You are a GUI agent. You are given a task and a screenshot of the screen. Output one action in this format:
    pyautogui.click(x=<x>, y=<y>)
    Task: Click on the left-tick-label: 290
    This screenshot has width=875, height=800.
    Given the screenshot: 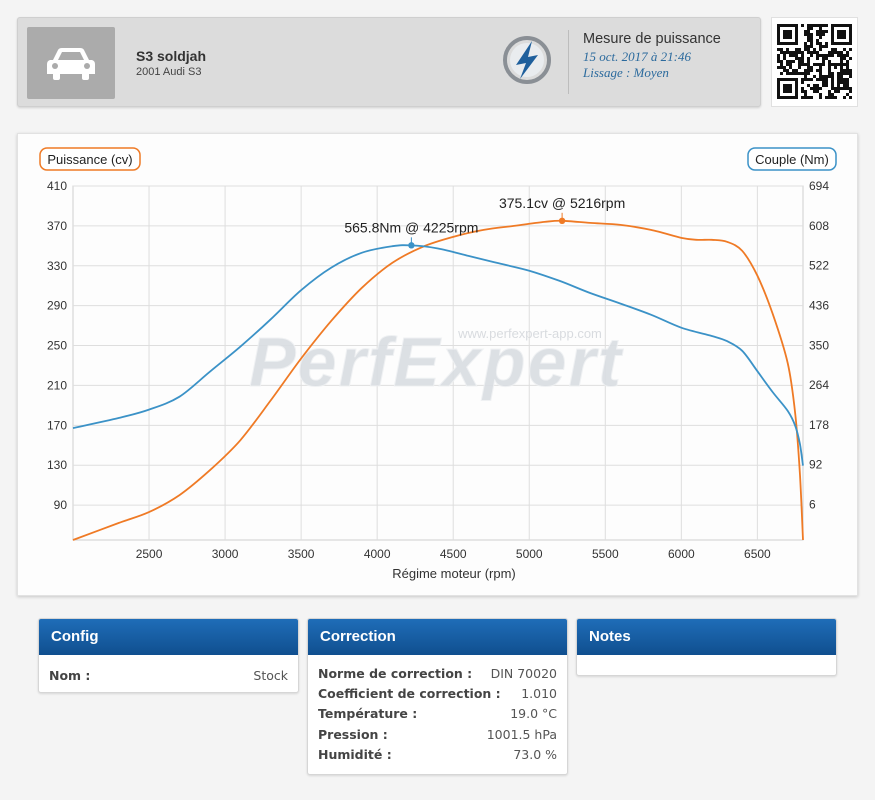 What is the action you would take?
    pyautogui.click(x=57, y=306)
    